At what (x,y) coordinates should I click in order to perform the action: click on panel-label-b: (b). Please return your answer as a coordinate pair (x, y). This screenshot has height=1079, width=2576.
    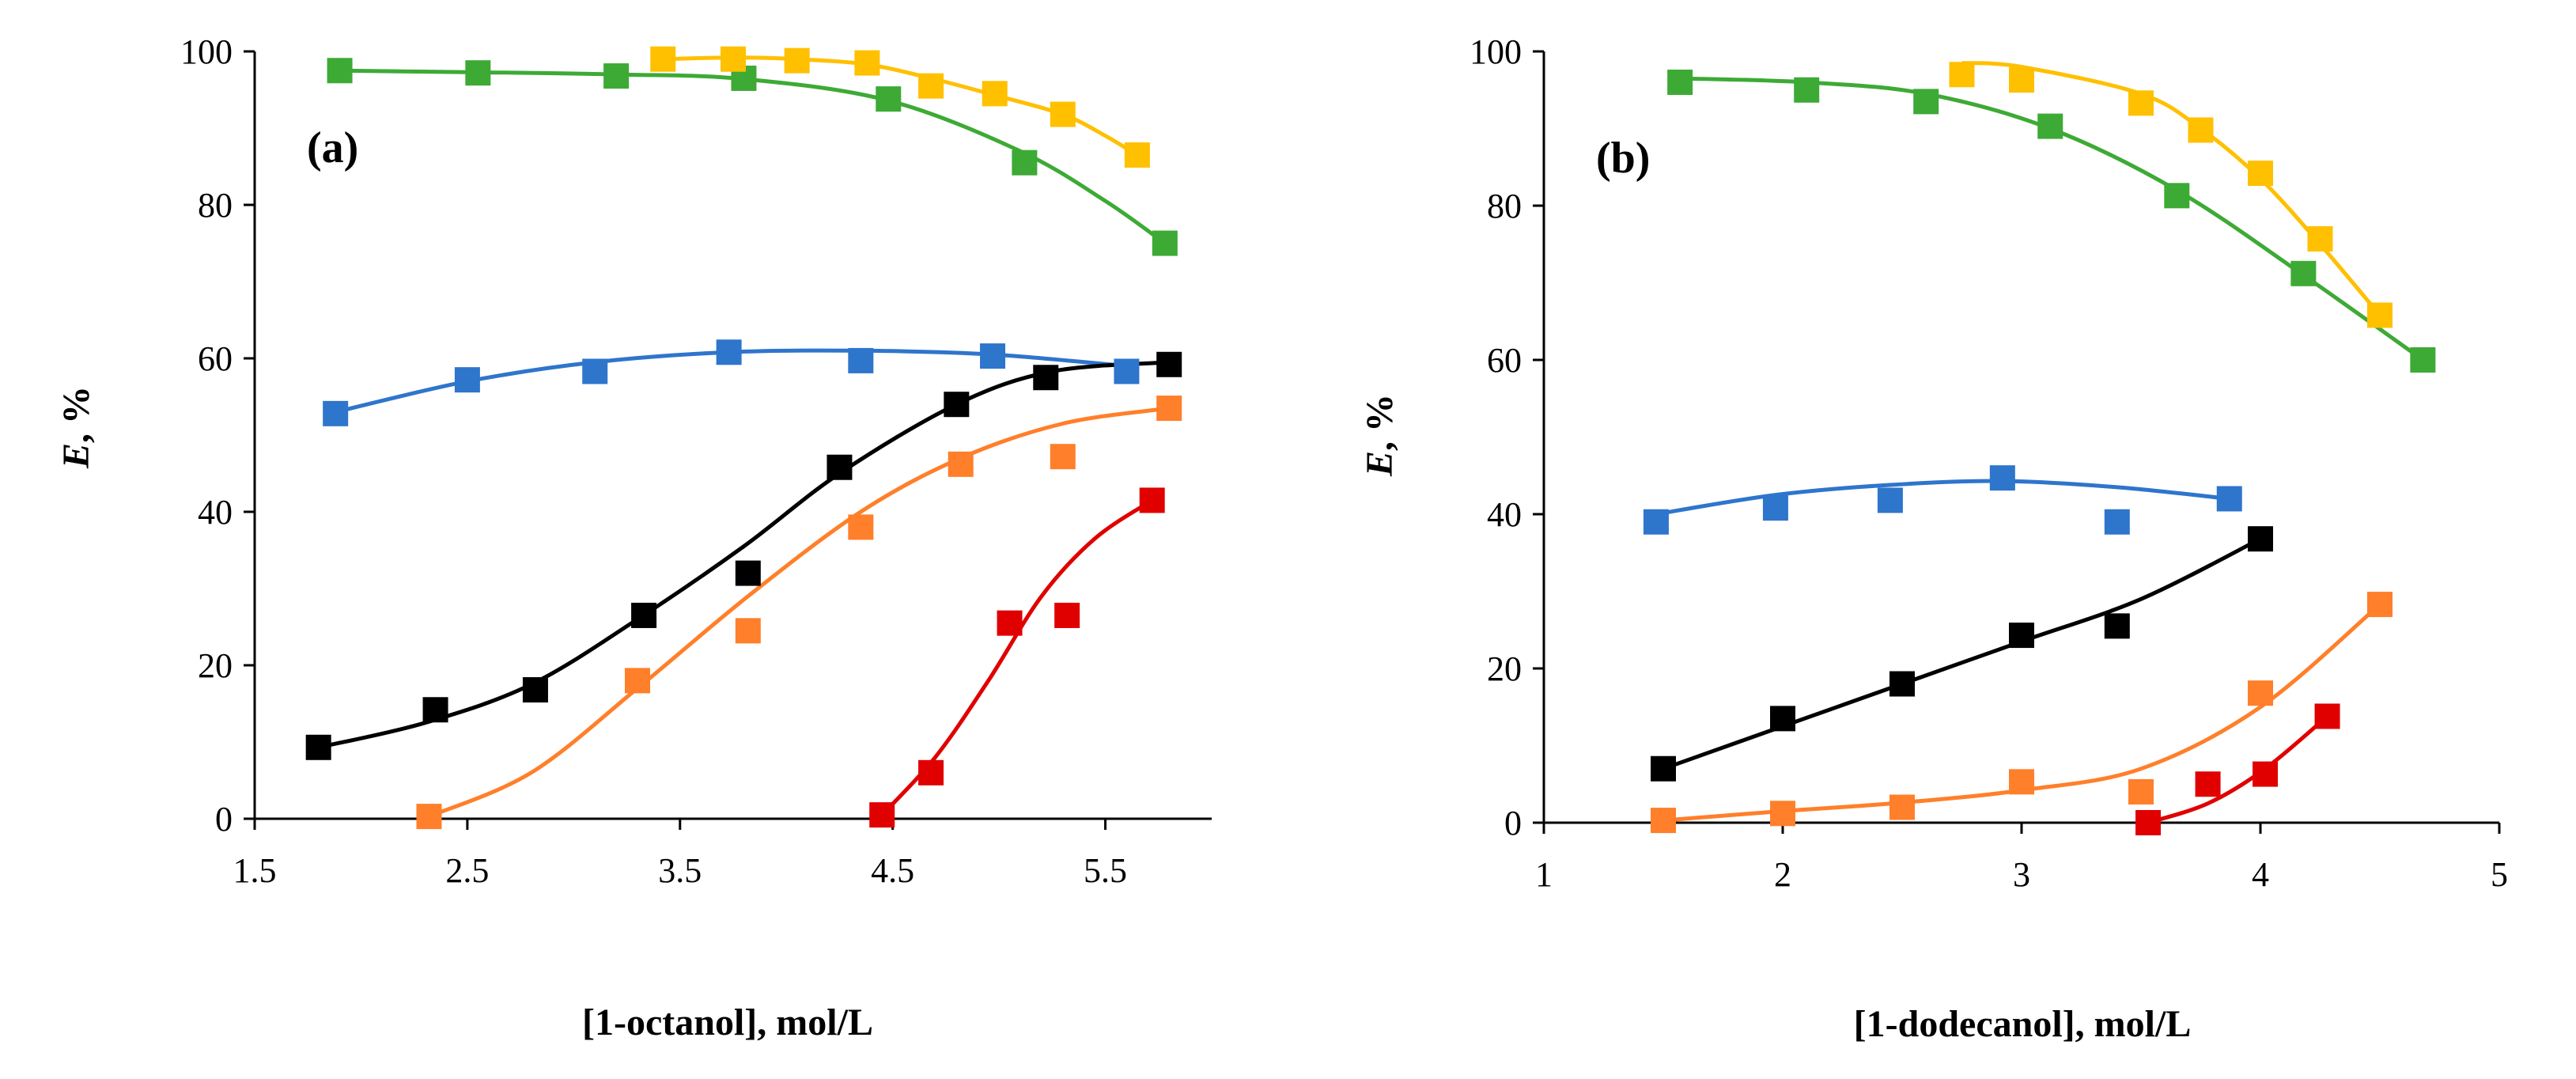
    Looking at the image, I should click on (1623, 158).